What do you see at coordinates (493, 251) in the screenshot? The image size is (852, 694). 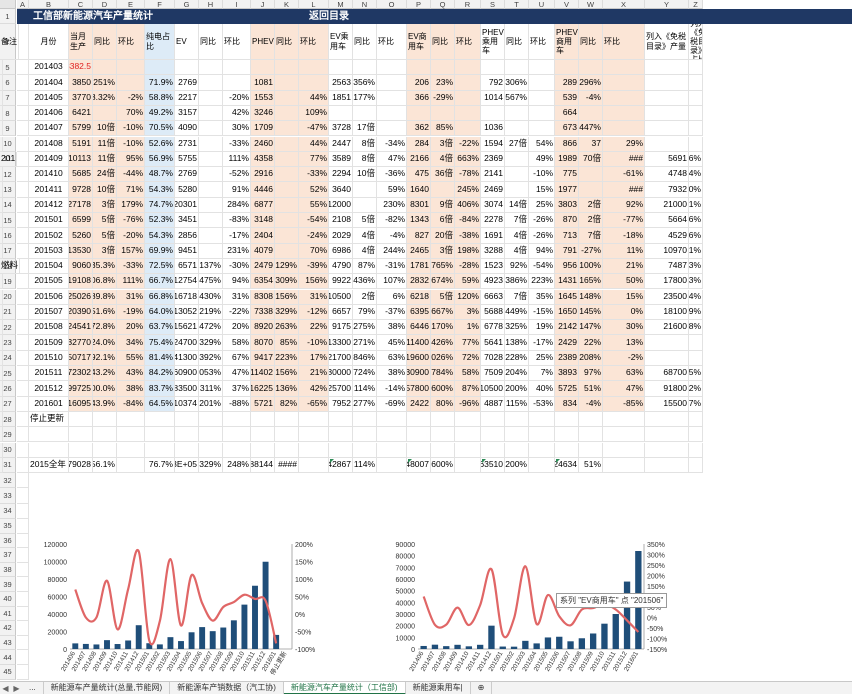 I see `data-cell: 3288` at bounding box center [493, 251].